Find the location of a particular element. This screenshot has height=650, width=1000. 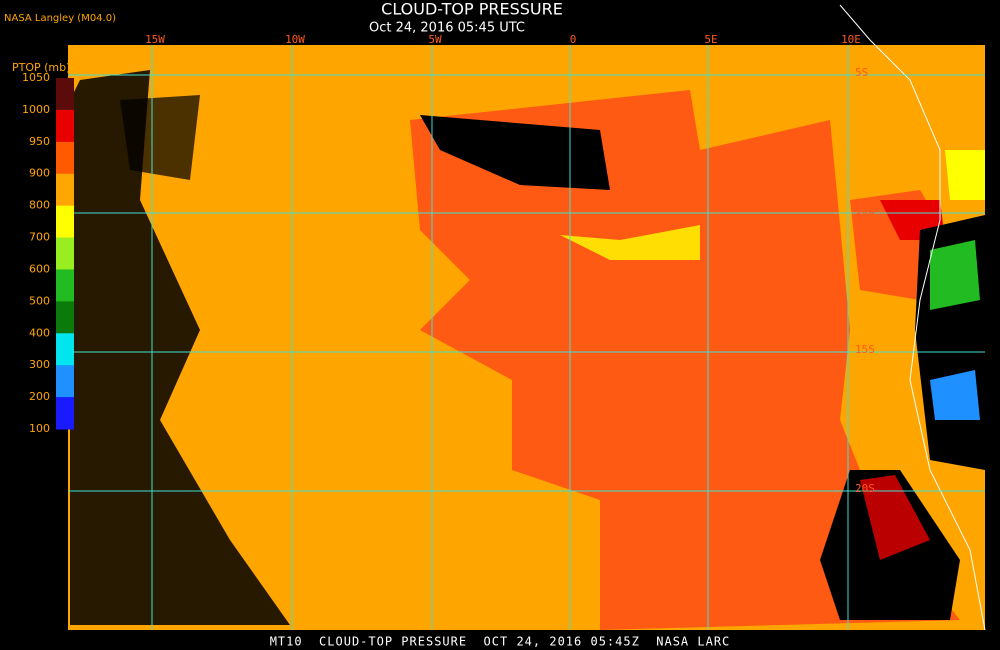

legend-label: 700 is located at coordinates (39, 237).